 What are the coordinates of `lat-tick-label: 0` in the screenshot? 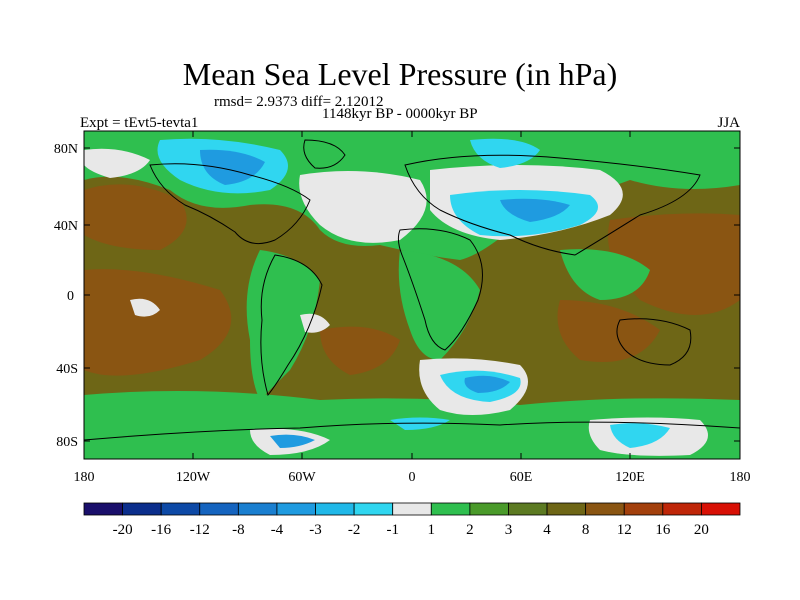 It's located at (70, 296).